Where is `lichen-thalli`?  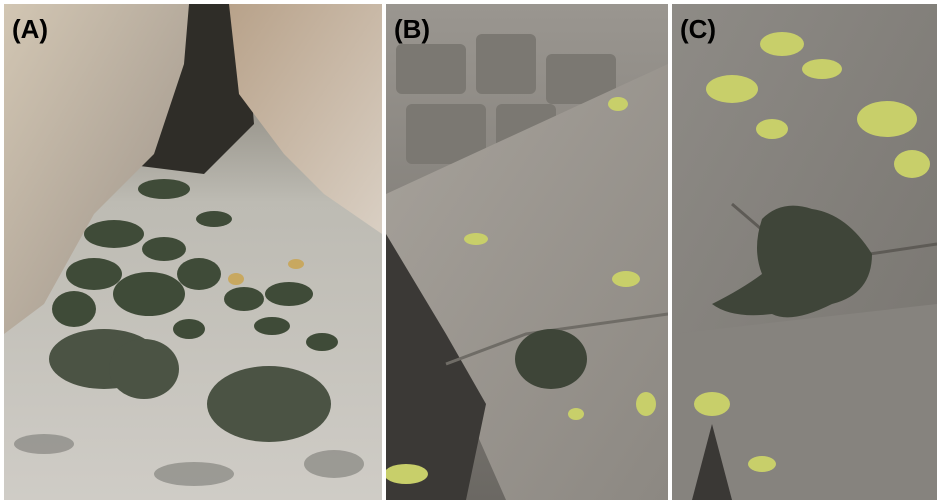
lichen-thalli is located at coordinates (195, 265).